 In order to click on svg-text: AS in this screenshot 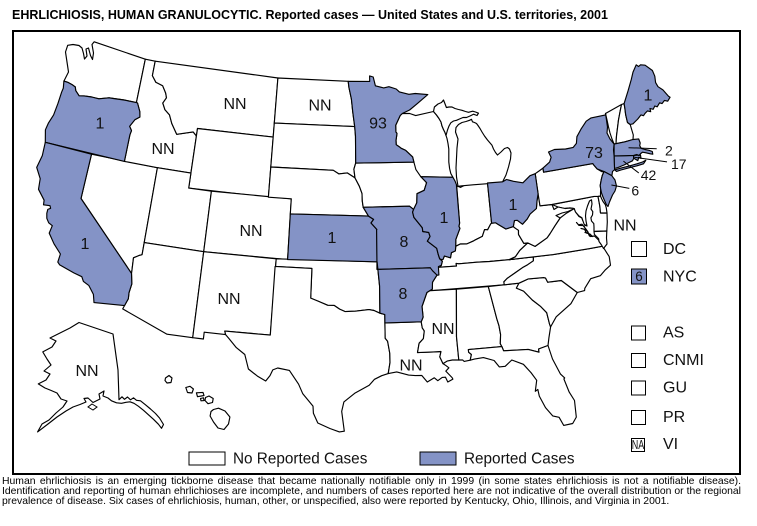, I will do `click(673, 333)`.